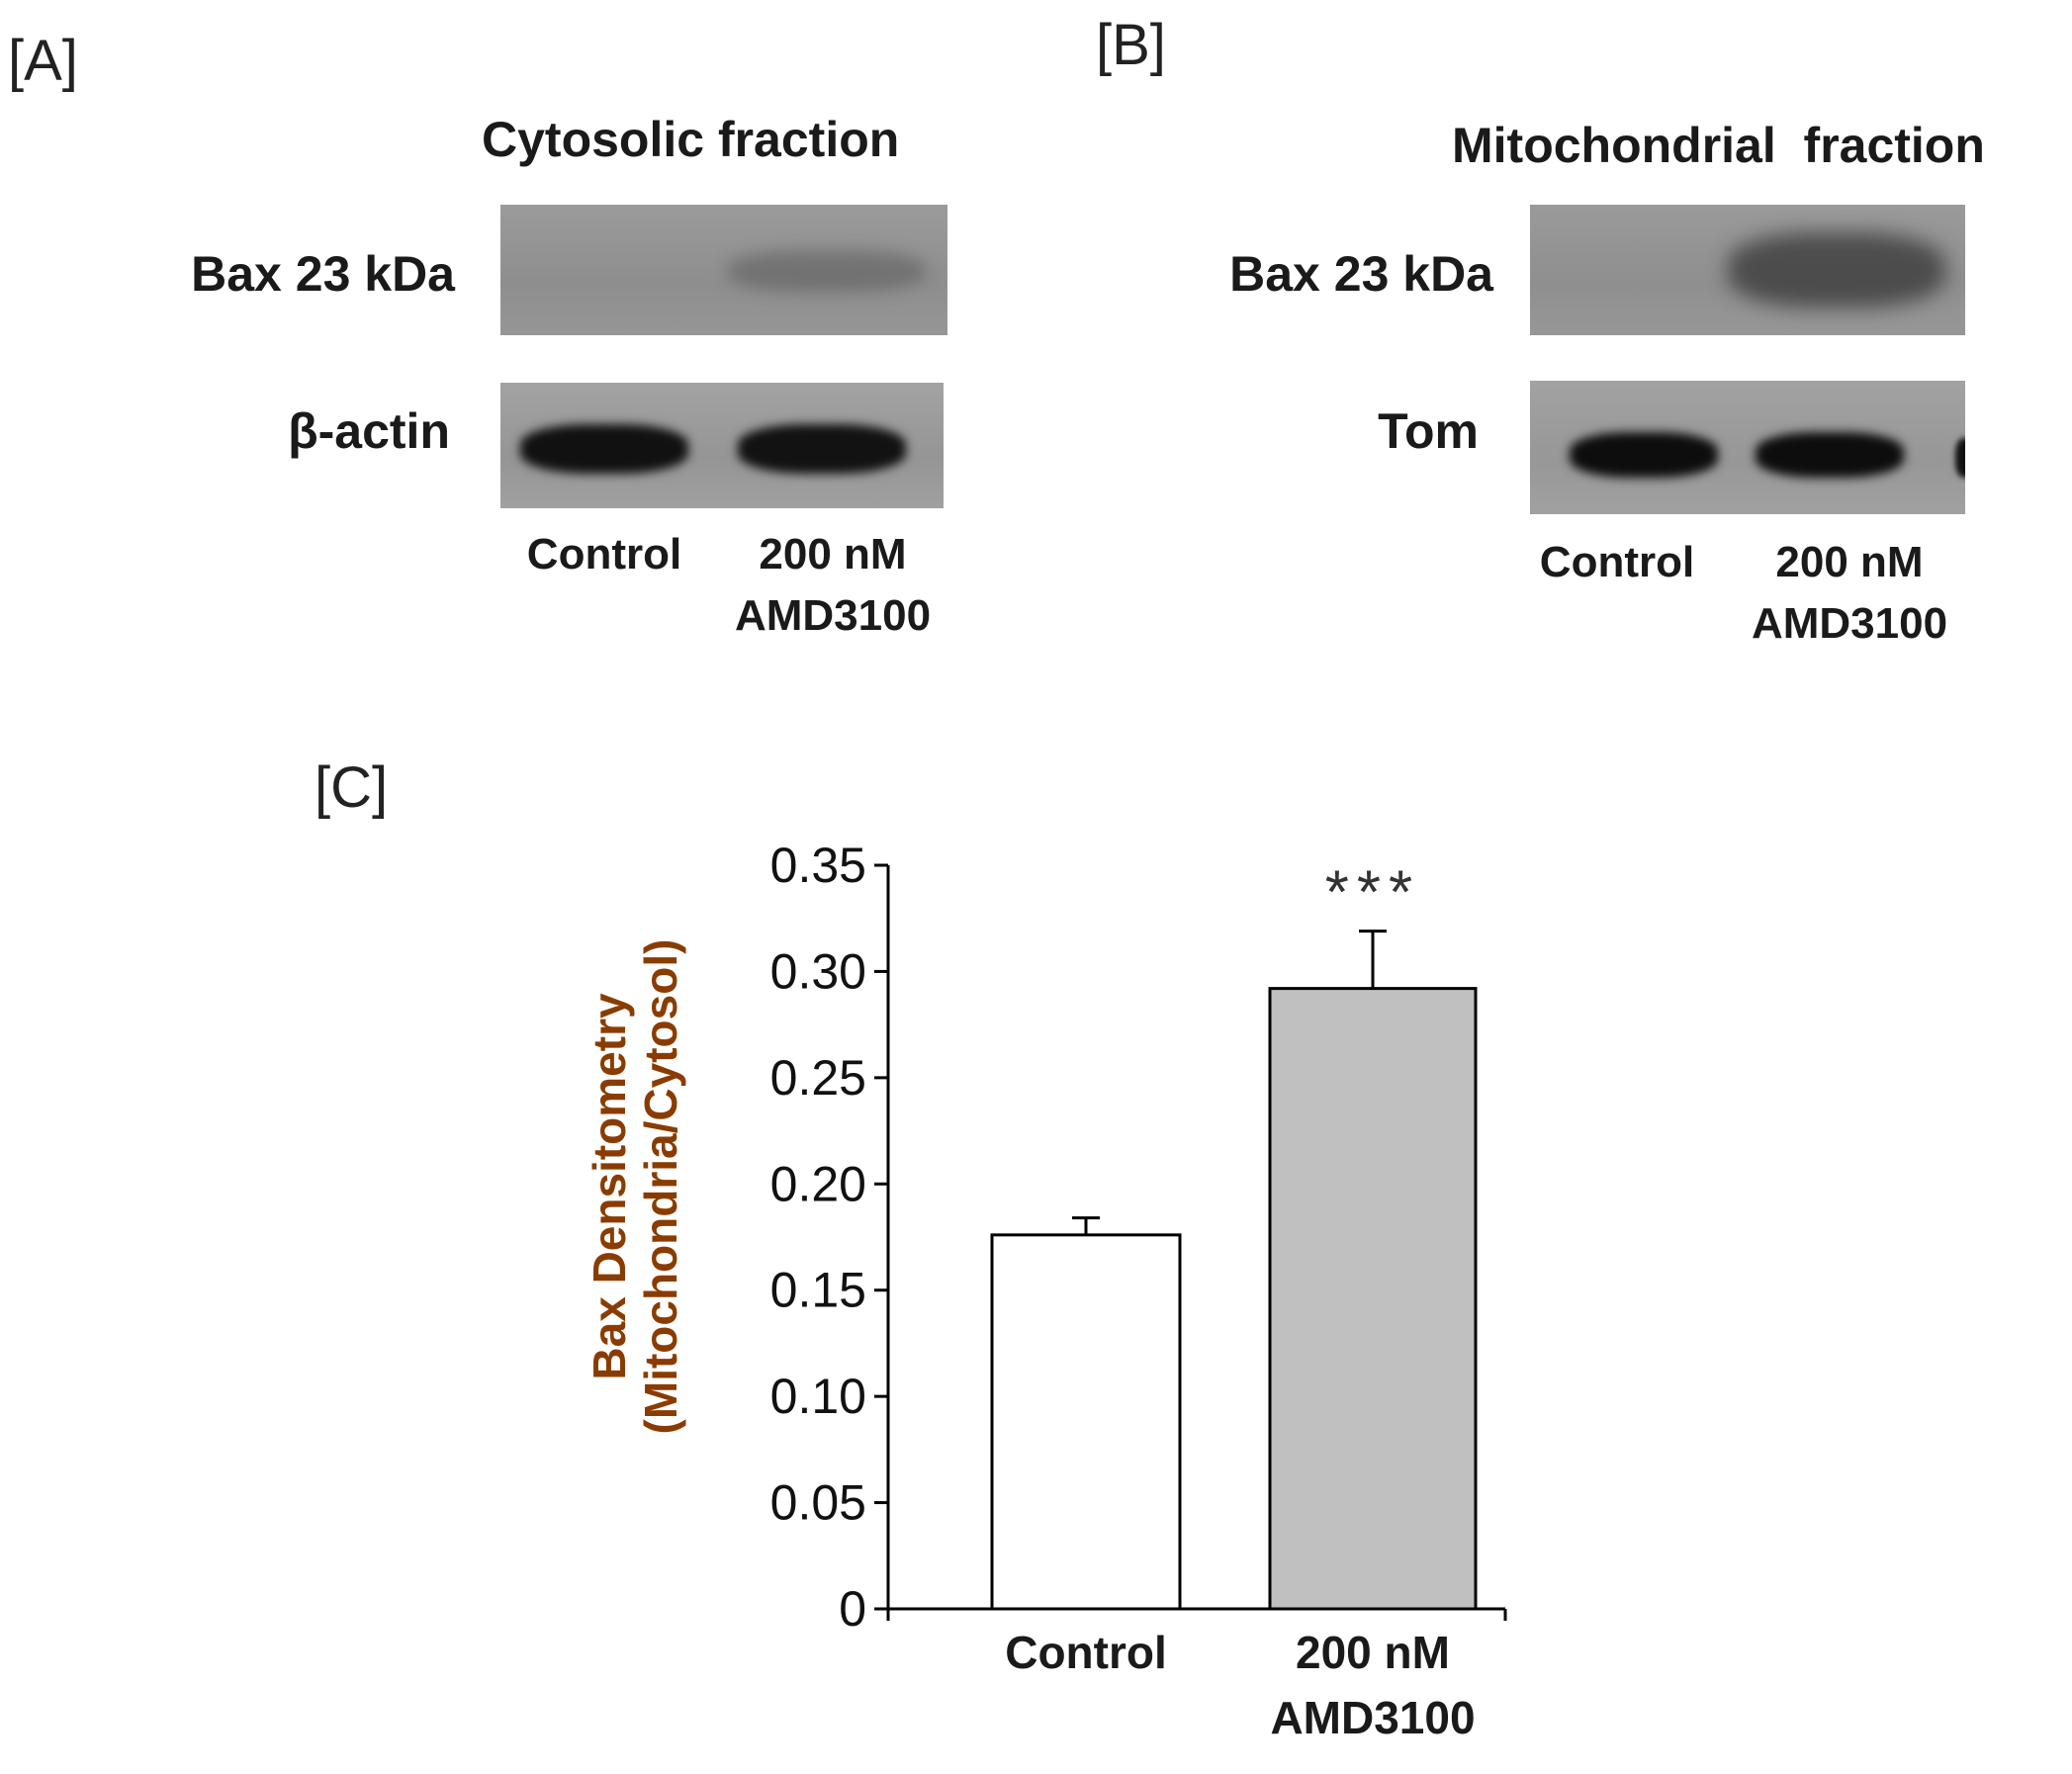 The height and width of the screenshot is (1774, 2072). What do you see at coordinates (723, 270) in the screenshot?
I see `panel-a-bax-blot` at bounding box center [723, 270].